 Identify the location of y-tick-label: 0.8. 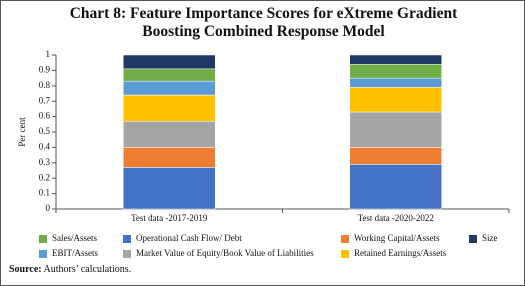
(45, 85).